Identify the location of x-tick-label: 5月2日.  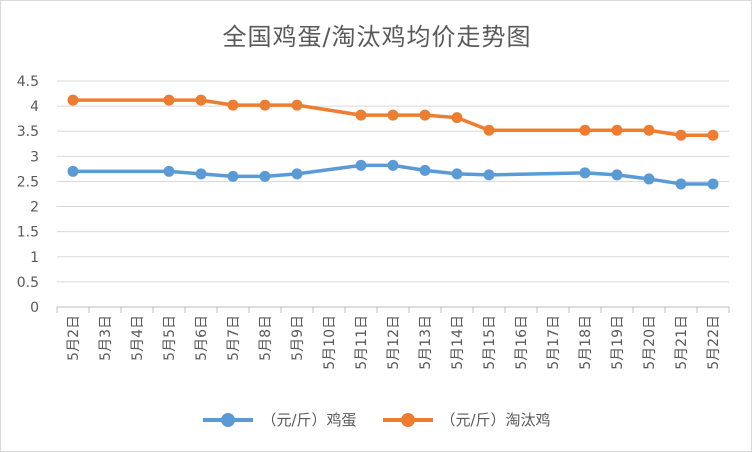
(74, 338).